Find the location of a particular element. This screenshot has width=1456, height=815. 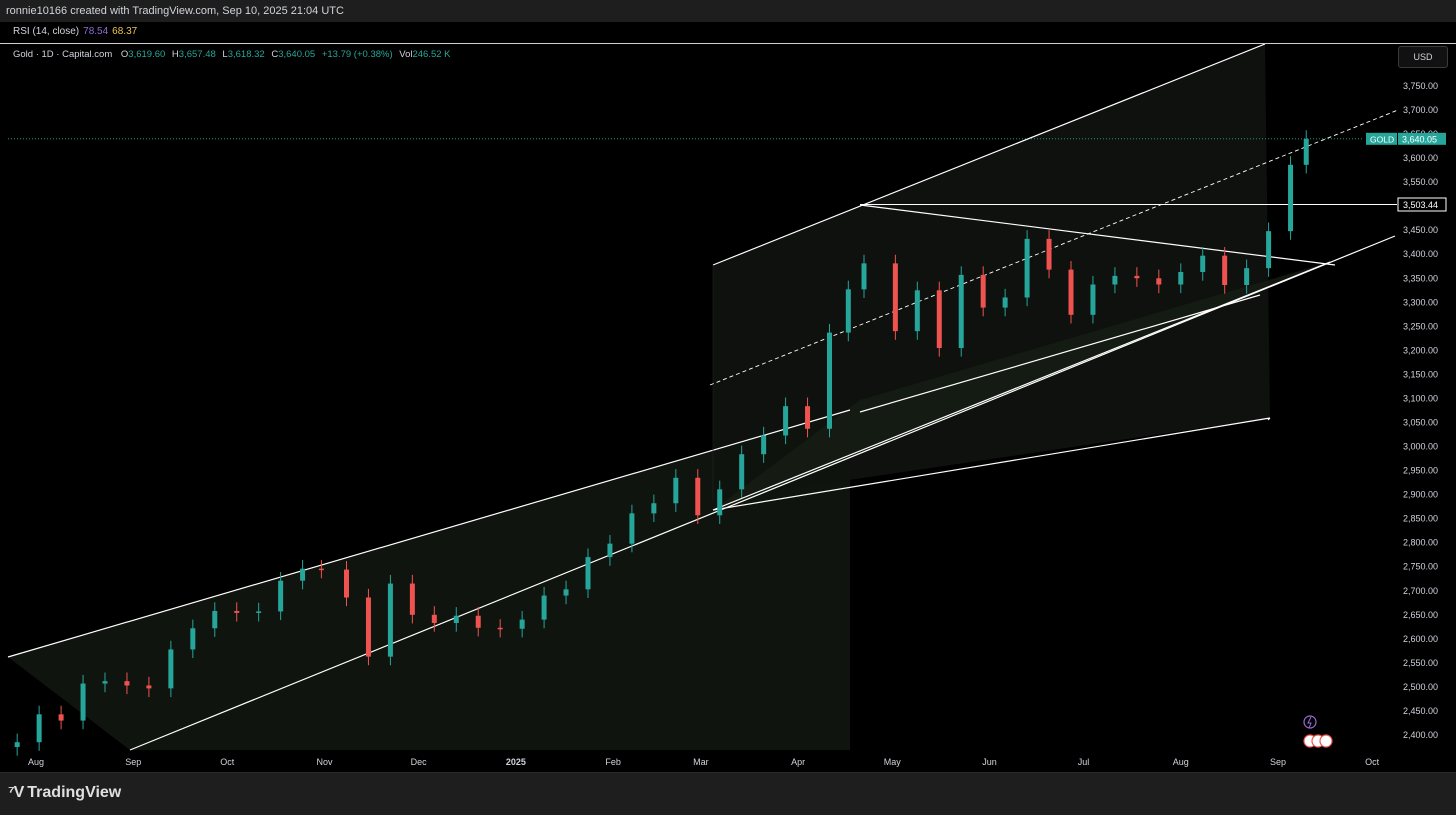

gold-symbol-tag is located at coordinates (1381, 138).